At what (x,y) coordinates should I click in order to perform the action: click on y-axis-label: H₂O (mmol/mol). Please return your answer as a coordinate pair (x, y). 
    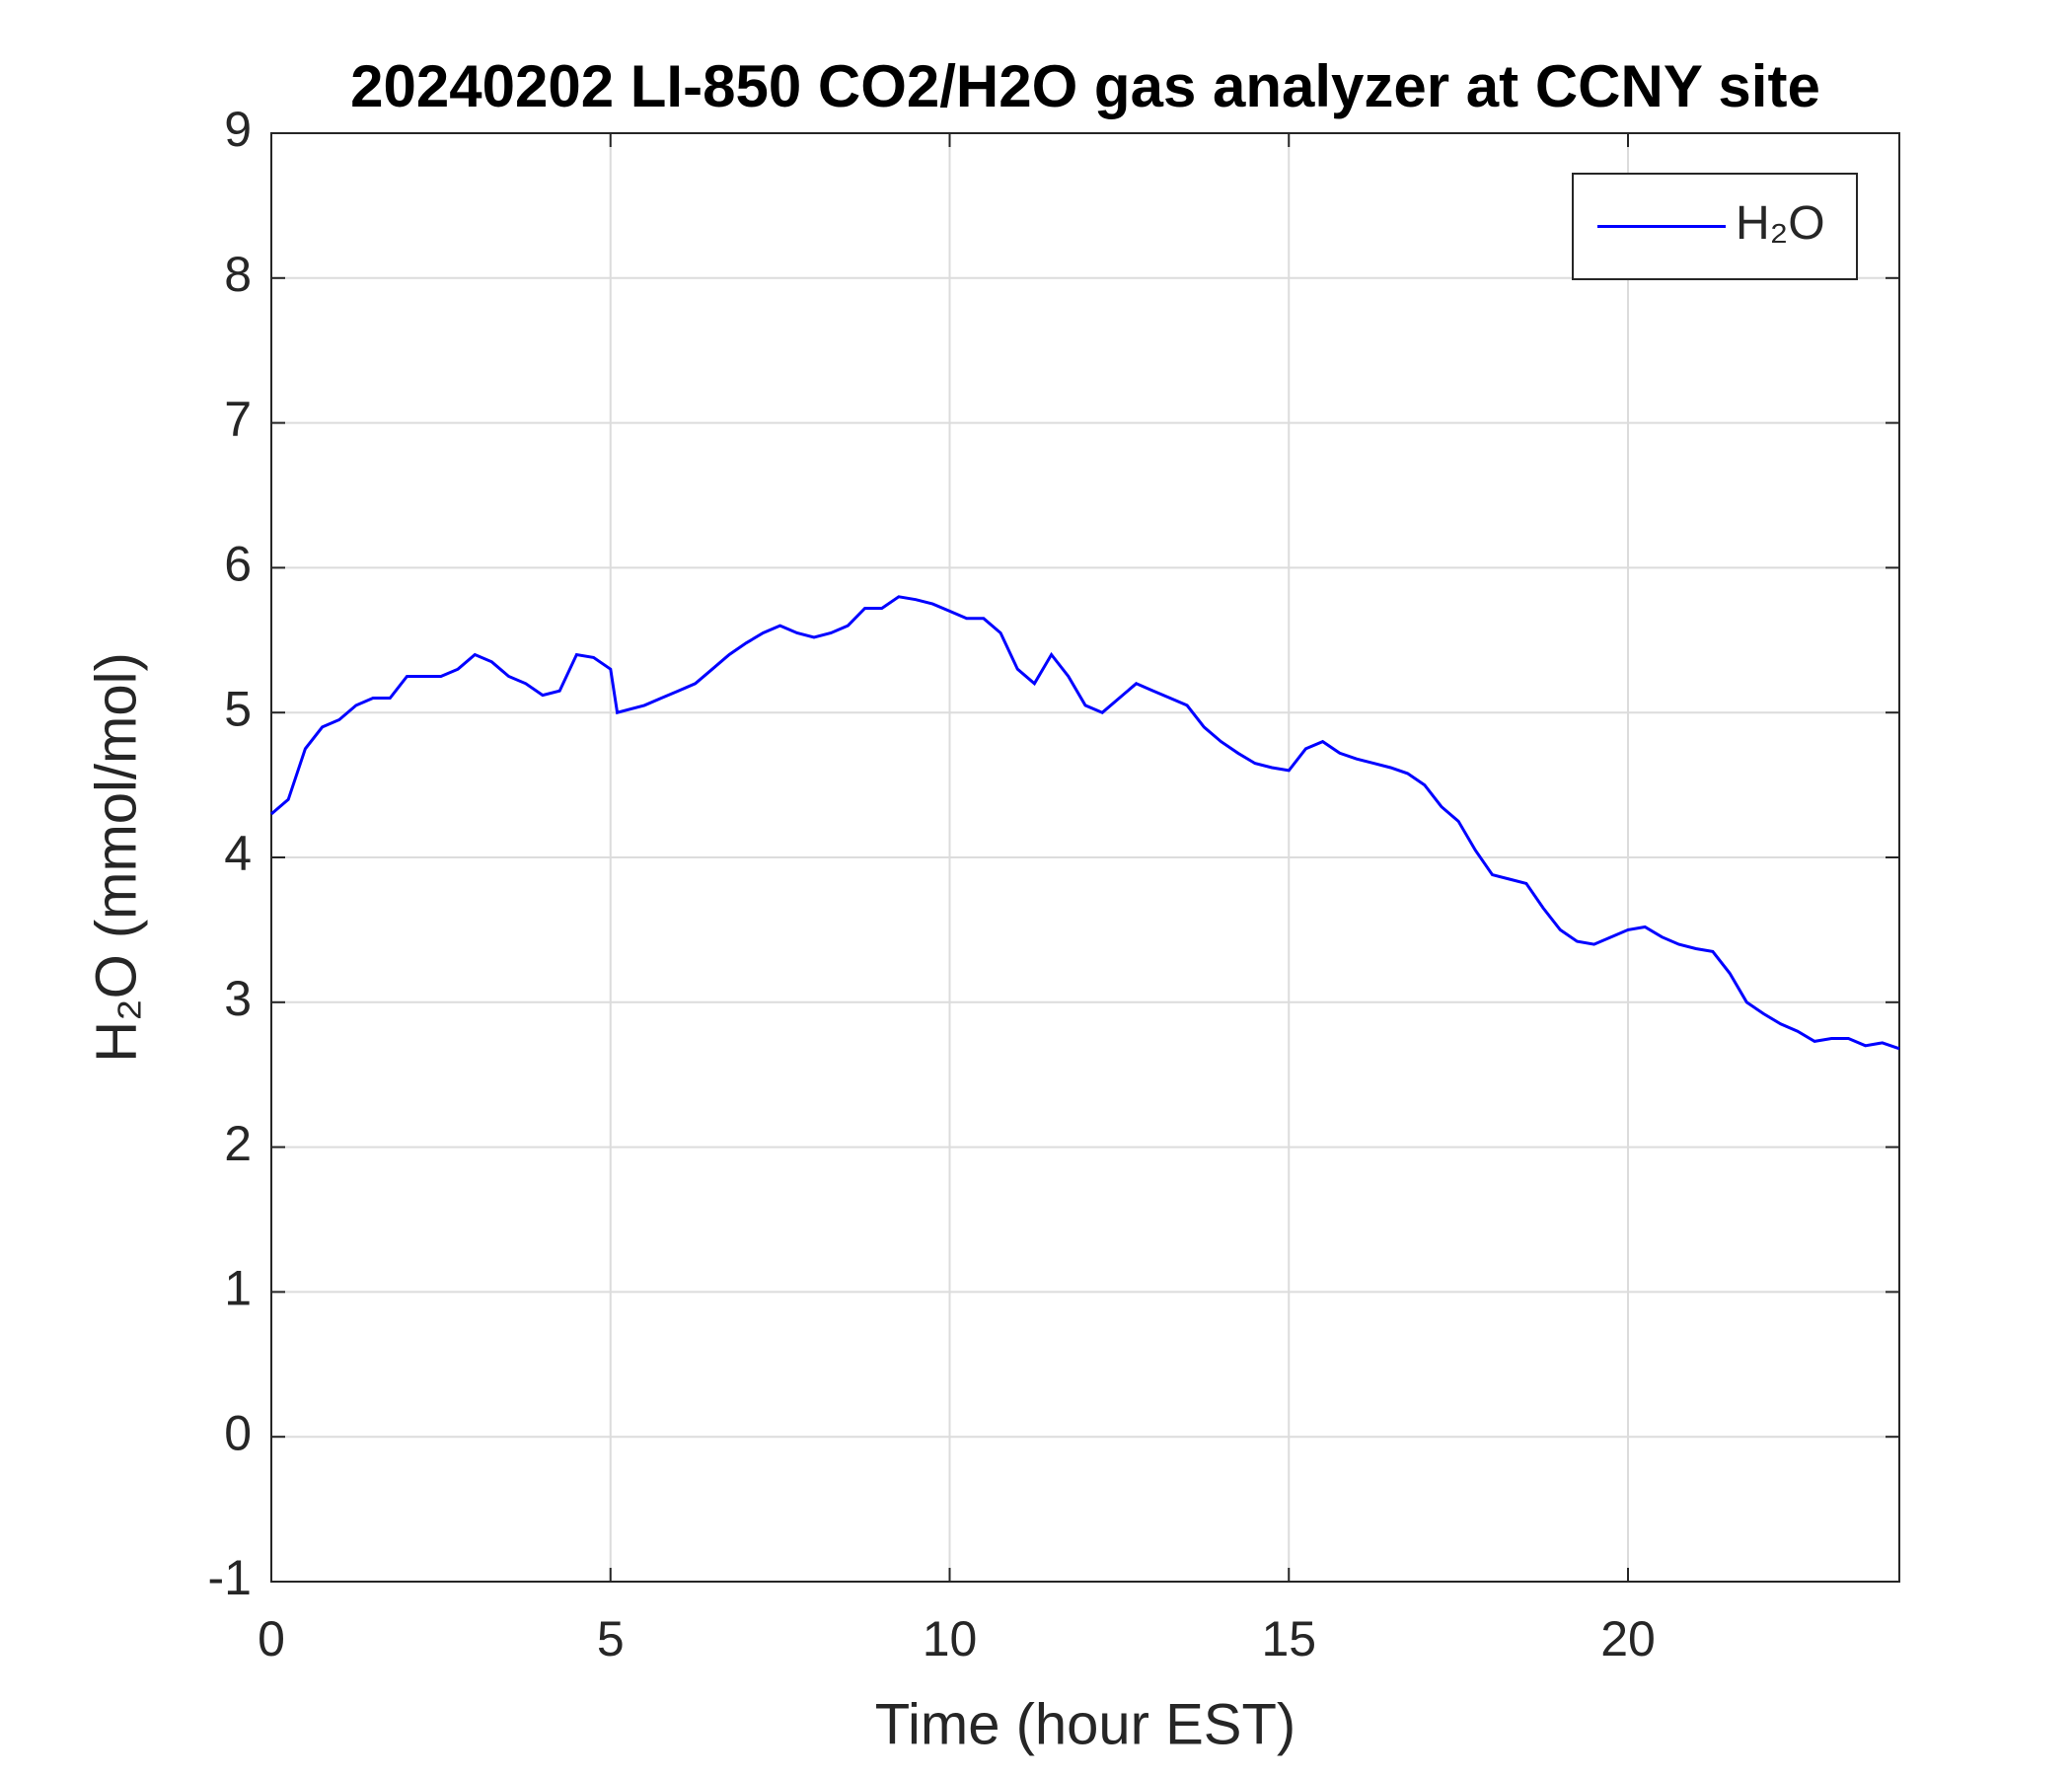
    Looking at the image, I should click on (116, 858).